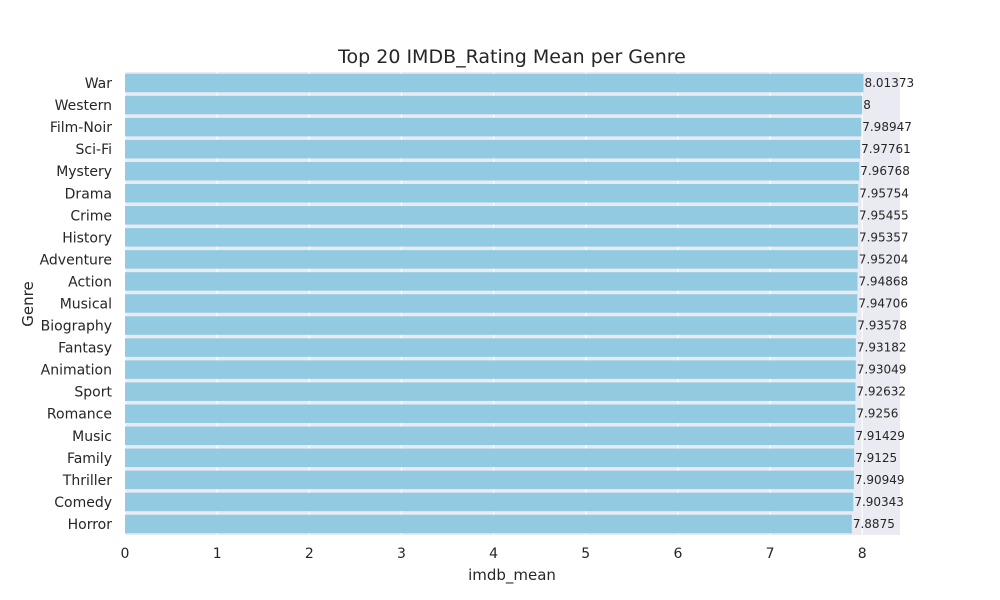 This screenshot has width=1000, height=600. Describe the element at coordinates (93, 393) in the screenshot. I see `y-tick-label: Sport` at that location.